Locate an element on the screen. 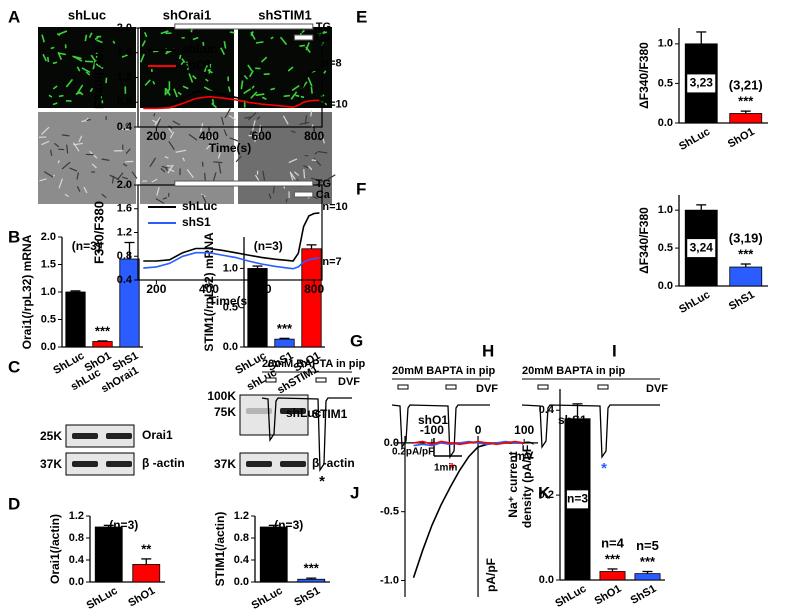 The image size is (800, 614). y-tick-label: -0.5 is located at coordinates (389, 512).